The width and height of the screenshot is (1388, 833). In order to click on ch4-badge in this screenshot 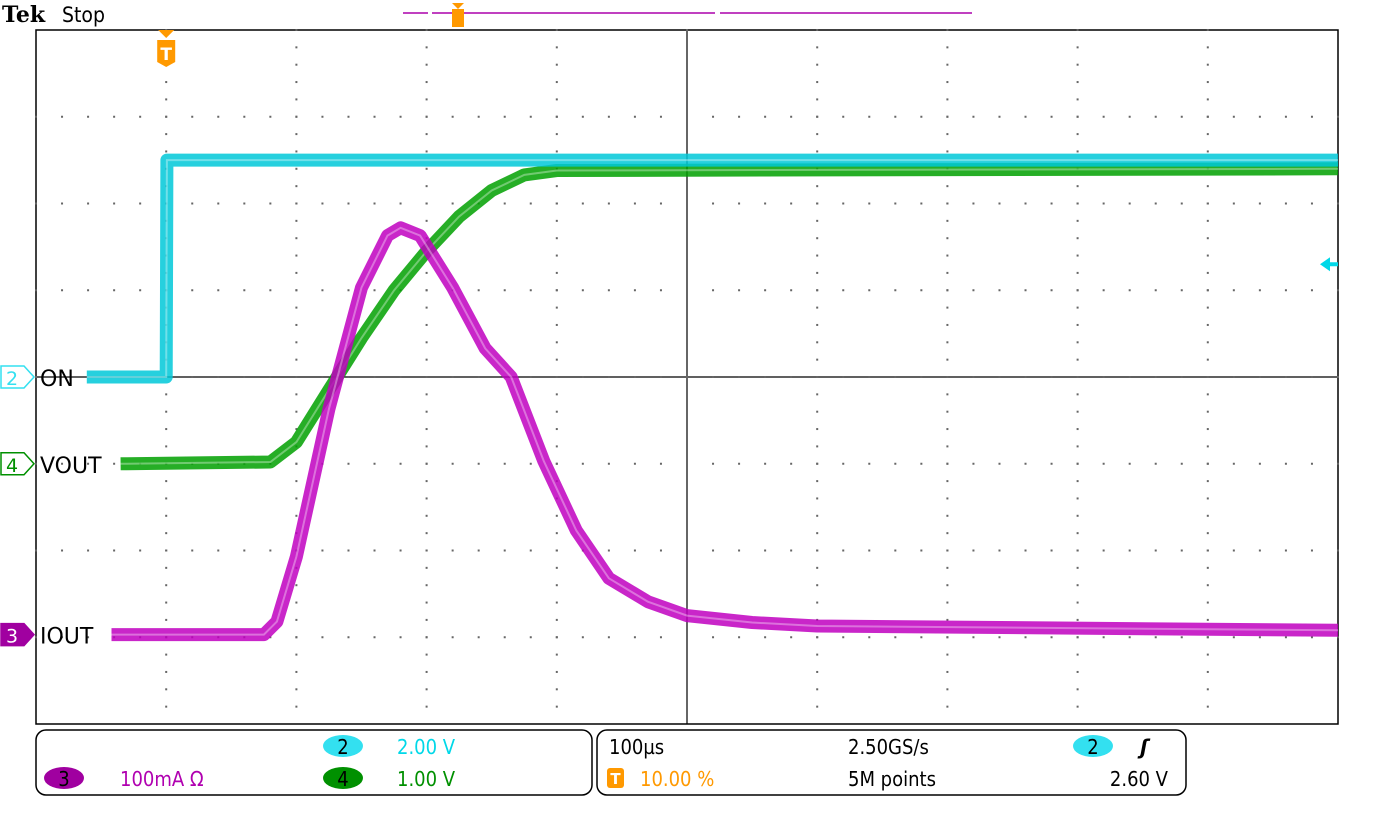, I will do `click(343, 778)`.